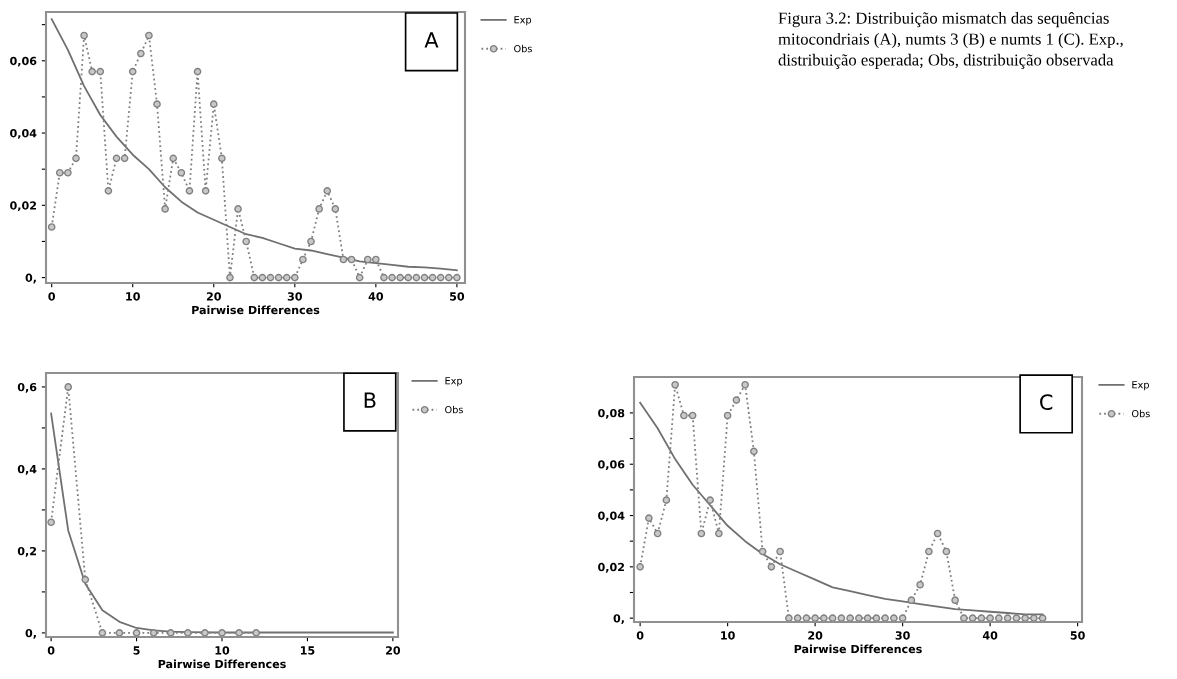  What do you see at coordinates (30, 633) in the screenshot?
I see `y-tick-label: 0,` at bounding box center [30, 633].